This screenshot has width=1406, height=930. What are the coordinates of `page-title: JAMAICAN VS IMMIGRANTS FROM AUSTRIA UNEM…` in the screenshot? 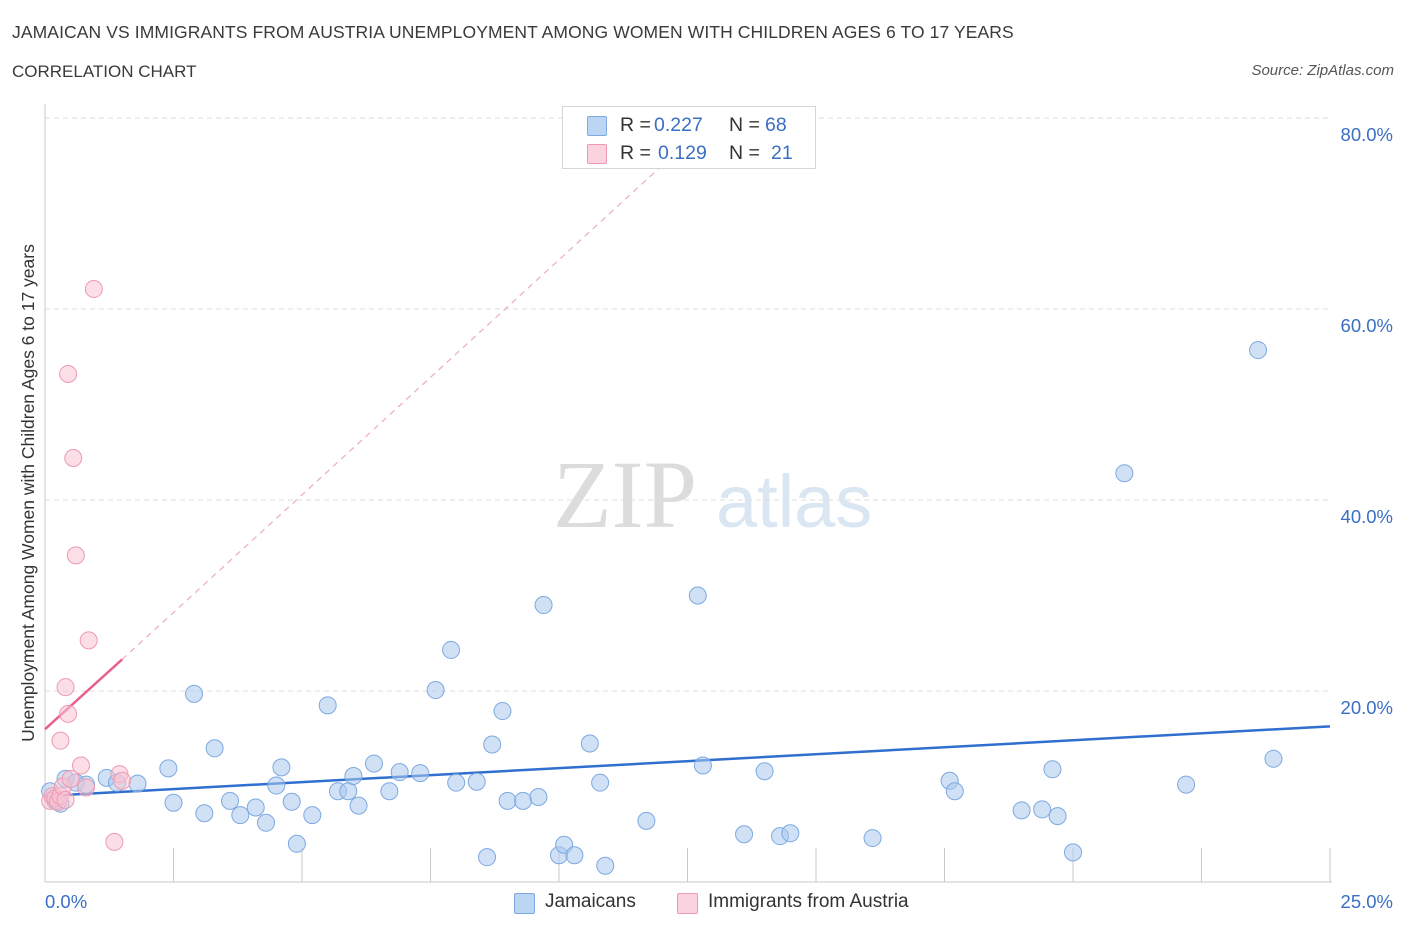 It's located at (513, 32).